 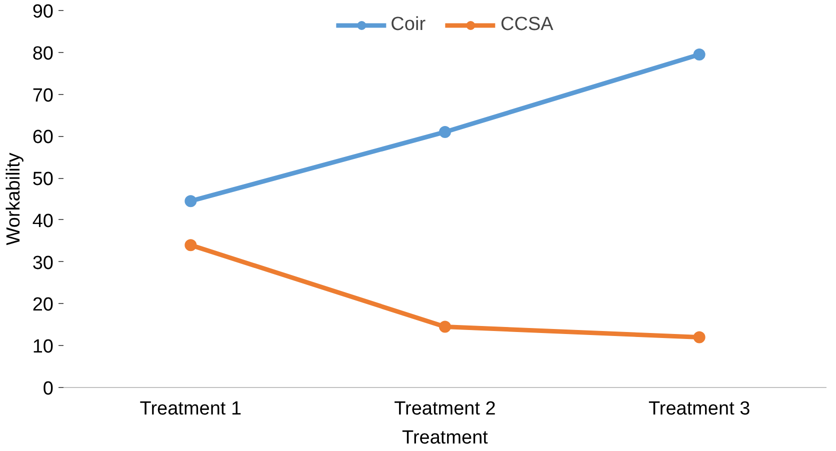 I want to click on x-tick-label: Treatment 2, so click(x=445, y=409).